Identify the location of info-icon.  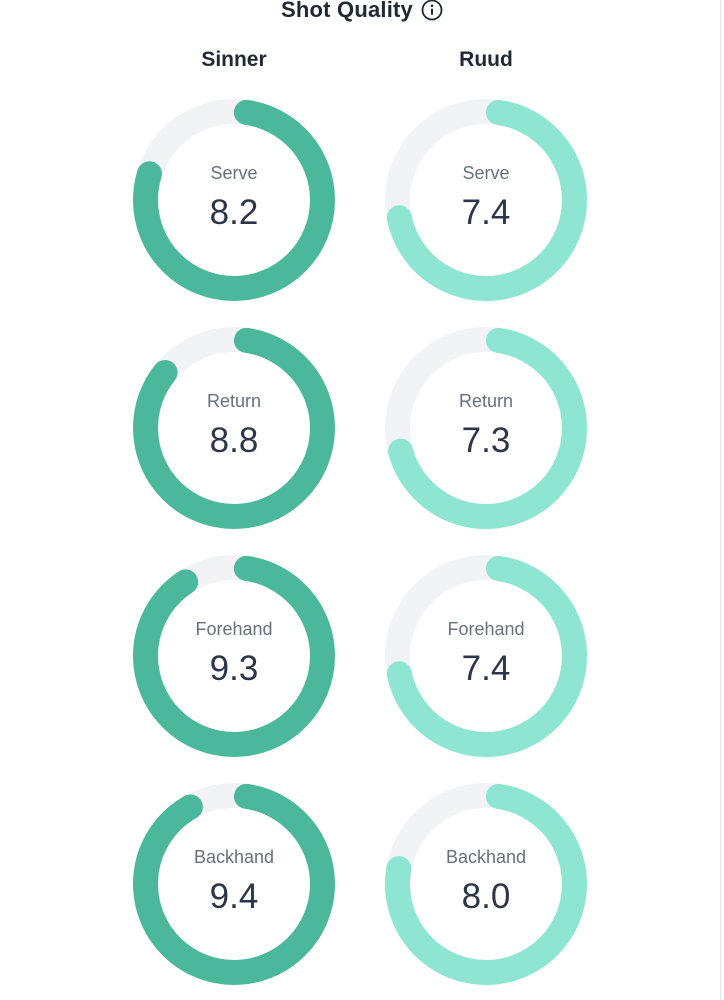
(432, 10).